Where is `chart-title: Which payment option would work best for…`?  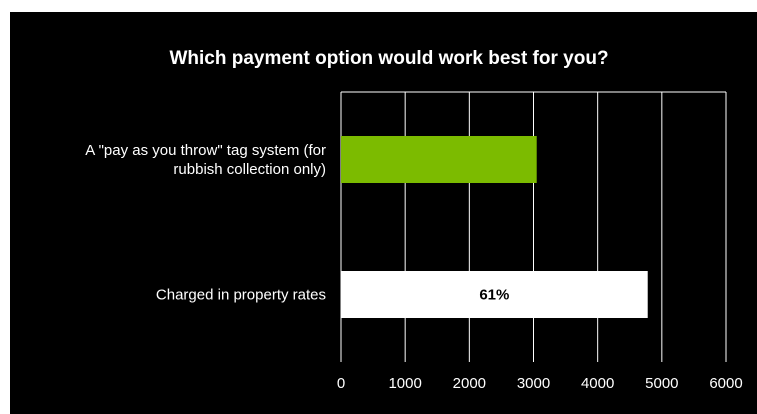
chart-title: Which payment option would work best for… is located at coordinates (388, 58).